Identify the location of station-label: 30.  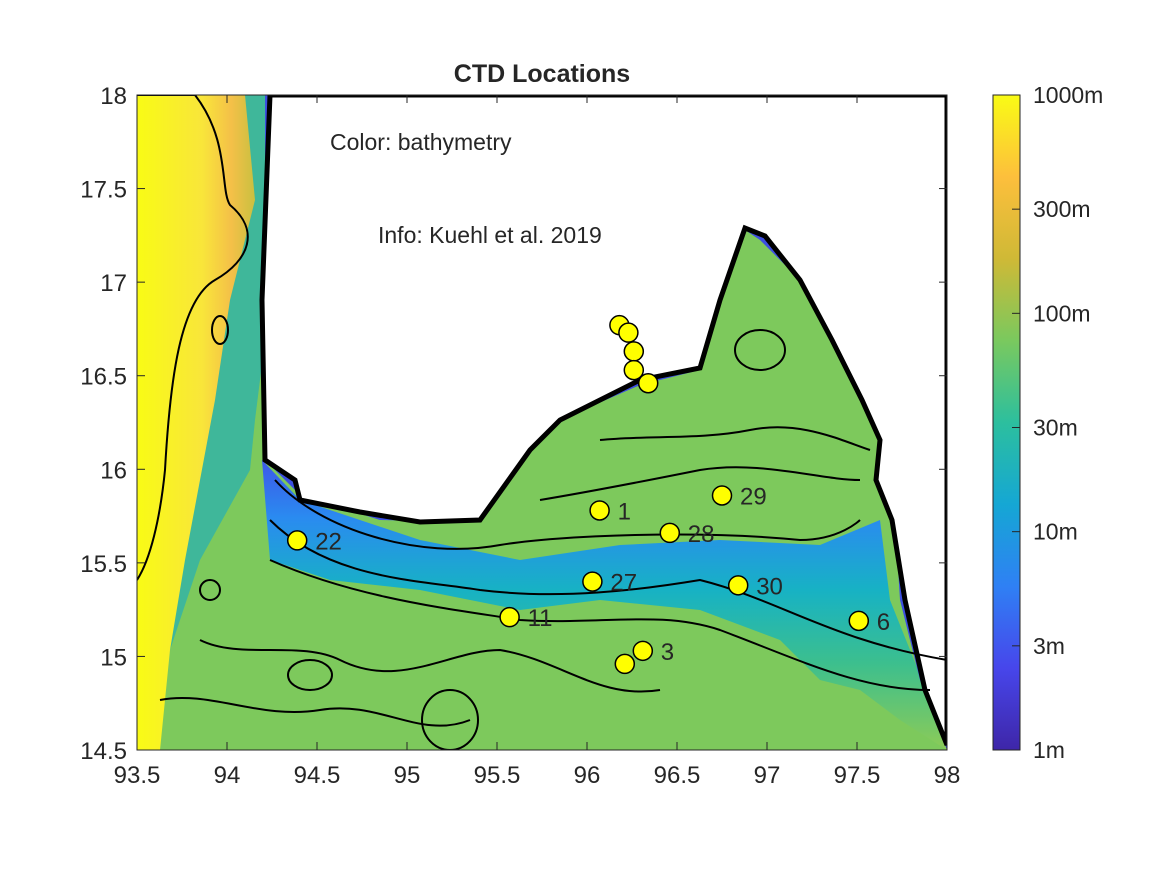
(769, 586).